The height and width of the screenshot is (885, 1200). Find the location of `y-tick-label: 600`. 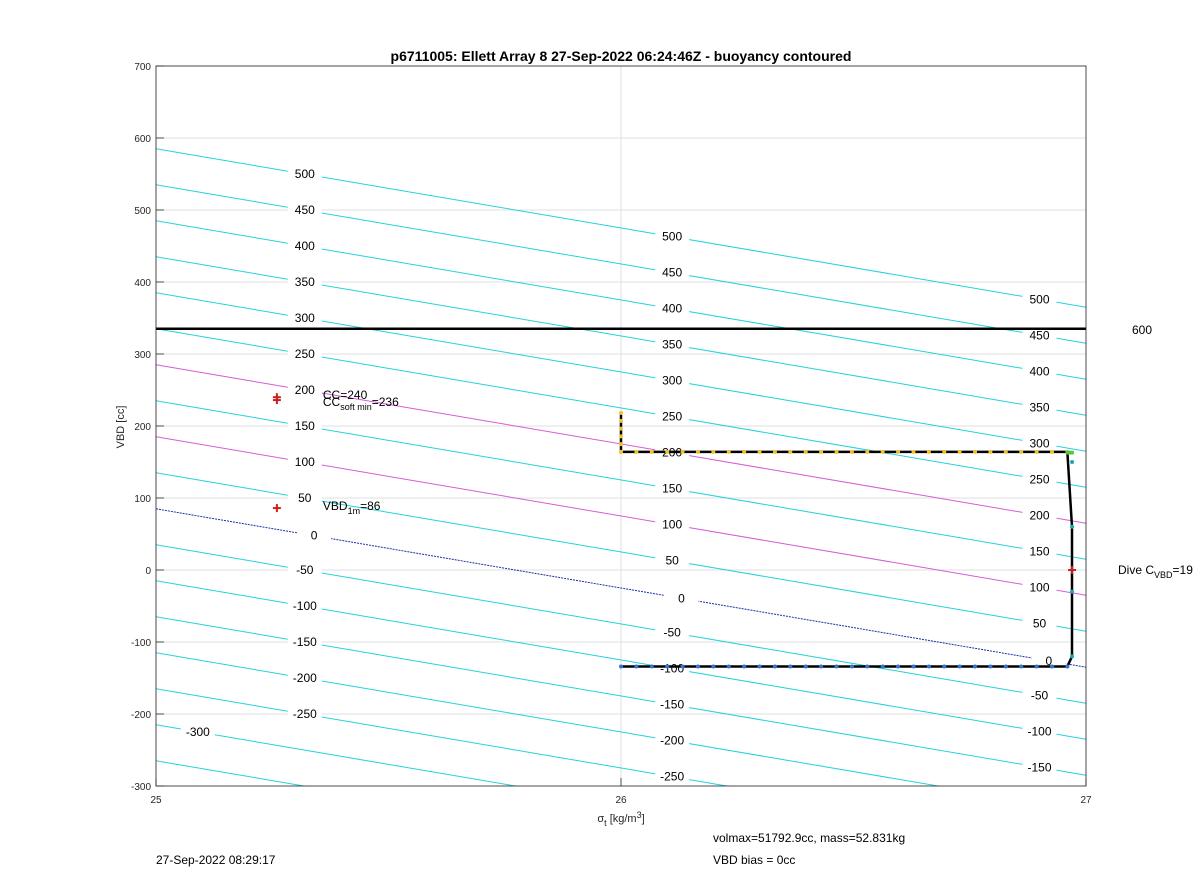

y-tick-label: 600 is located at coordinates (142, 139).